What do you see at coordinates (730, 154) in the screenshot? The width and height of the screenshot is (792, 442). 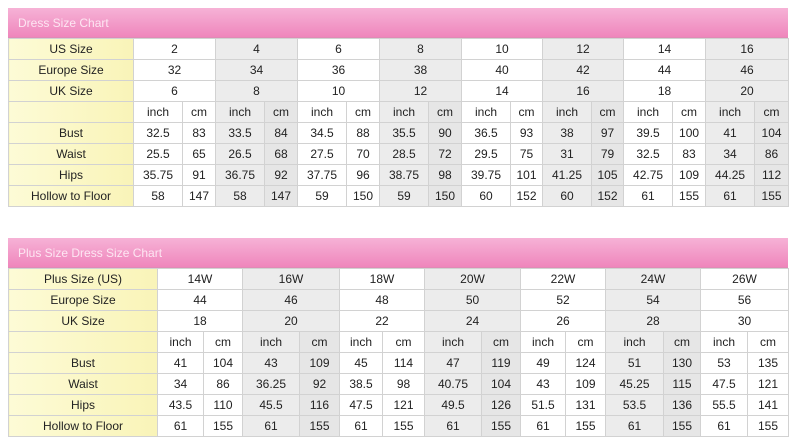 I see `measurement-cell: 34` at bounding box center [730, 154].